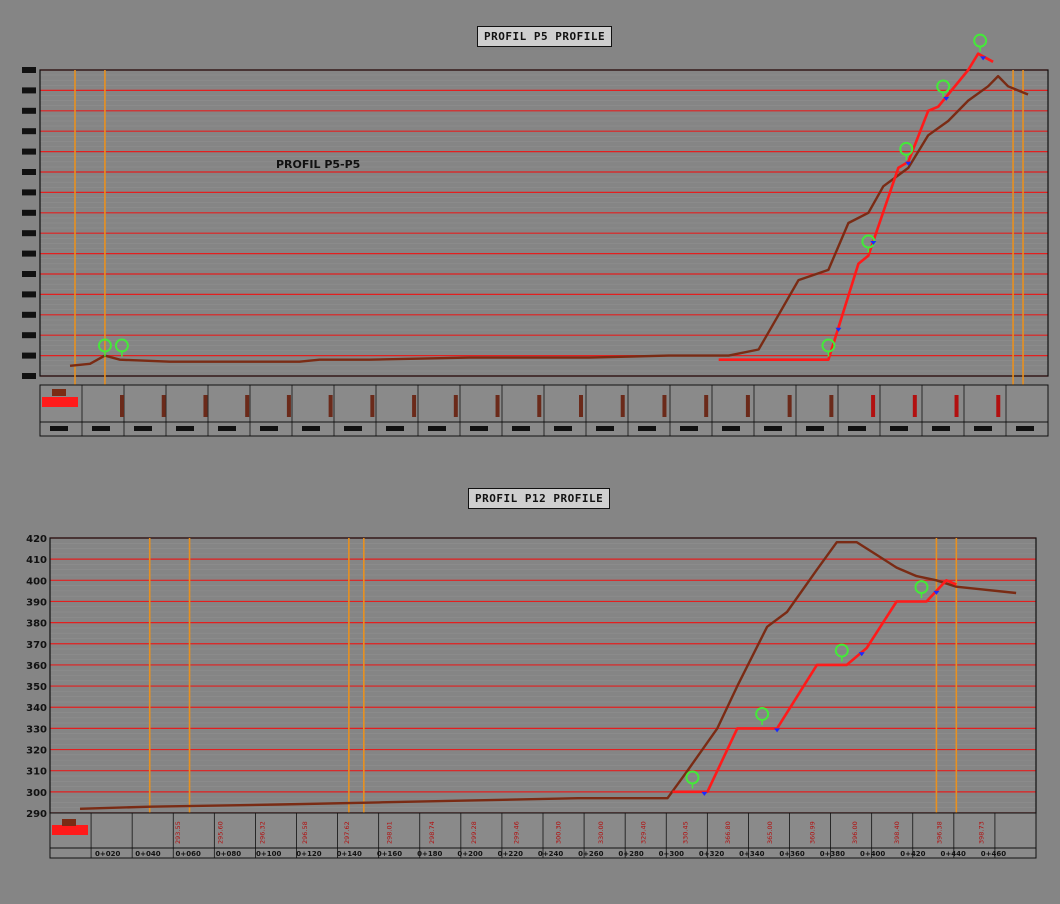 The image size is (1060, 904). I want to click on station-elevation-label: 365.00, so click(770, 832).